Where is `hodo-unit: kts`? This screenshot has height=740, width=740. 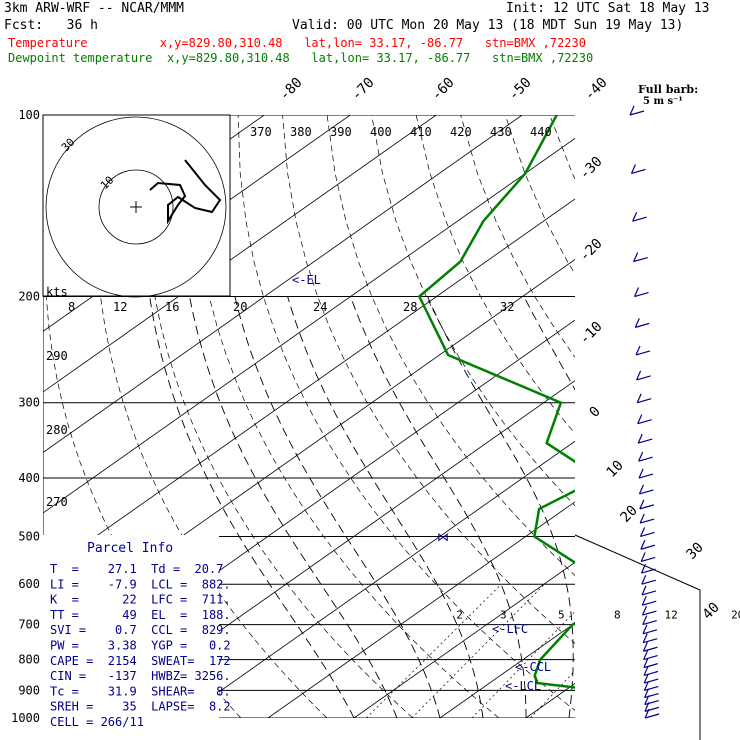
hodo-unit: kts is located at coordinates (57, 292).